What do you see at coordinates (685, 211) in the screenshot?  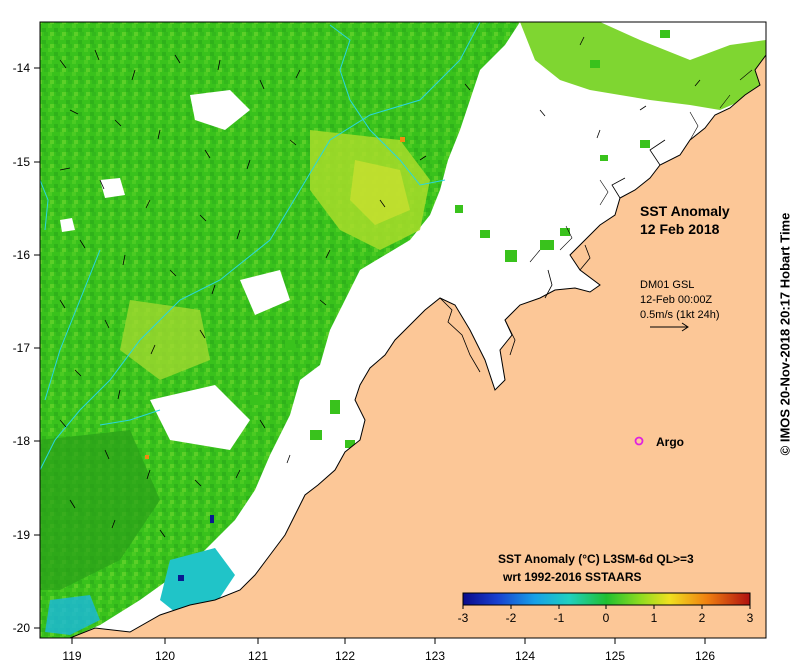 I see `map-title: SST Anomaly` at bounding box center [685, 211].